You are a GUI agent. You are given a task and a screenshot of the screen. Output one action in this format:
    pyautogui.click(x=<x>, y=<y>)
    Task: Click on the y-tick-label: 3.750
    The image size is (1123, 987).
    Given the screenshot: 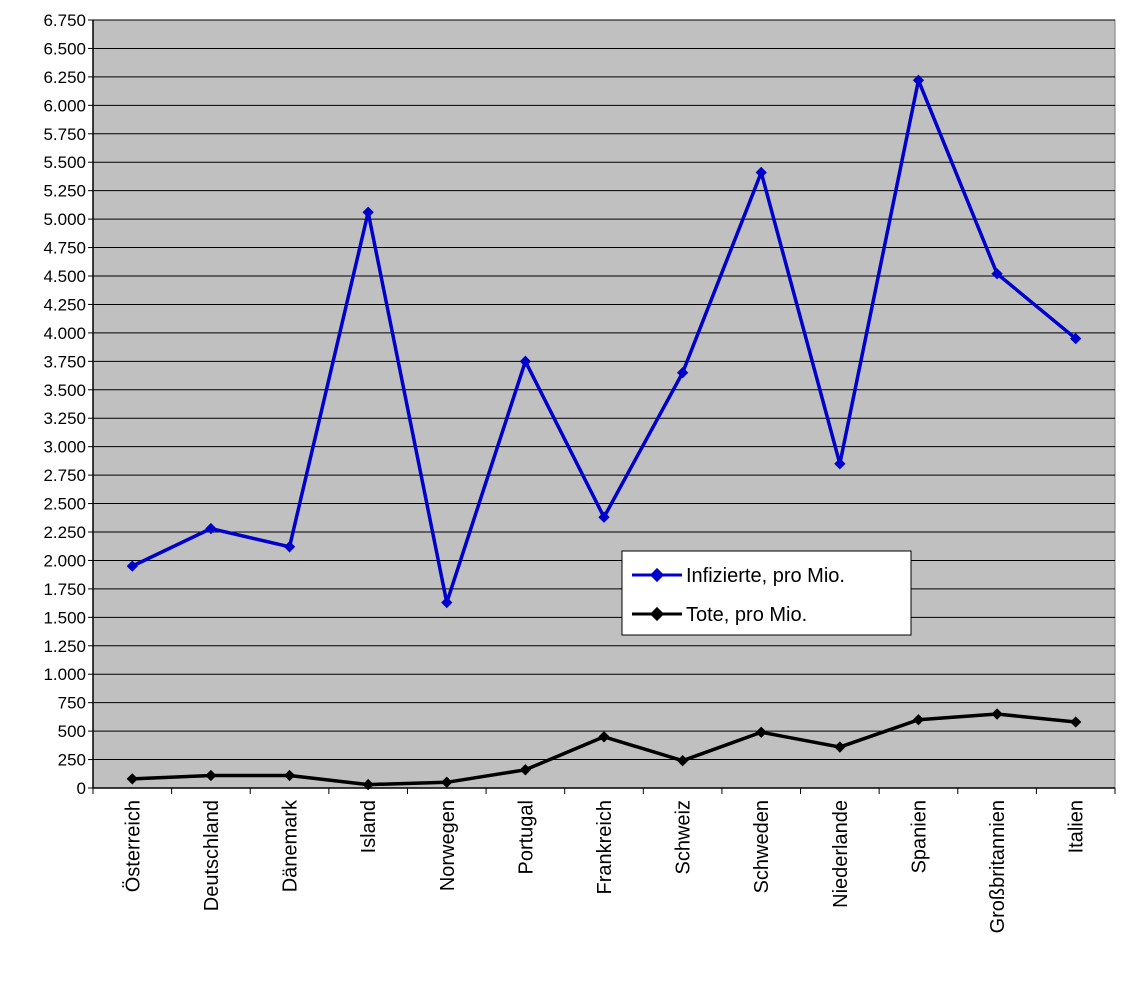 What is the action you would take?
    pyautogui.click(x=64, y=361)
    